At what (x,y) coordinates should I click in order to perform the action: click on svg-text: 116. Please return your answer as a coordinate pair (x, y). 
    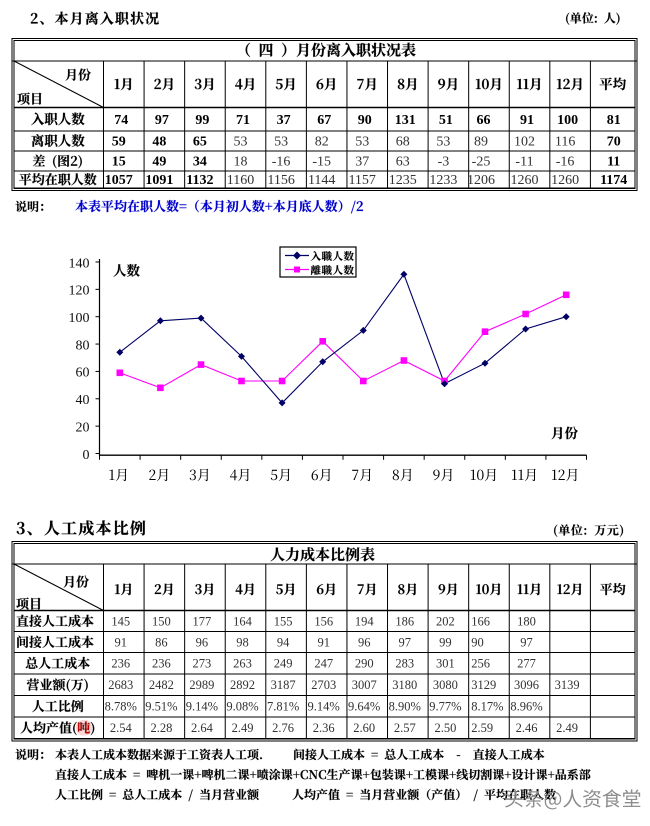
    Looking at the image, I should click on (565, 142).